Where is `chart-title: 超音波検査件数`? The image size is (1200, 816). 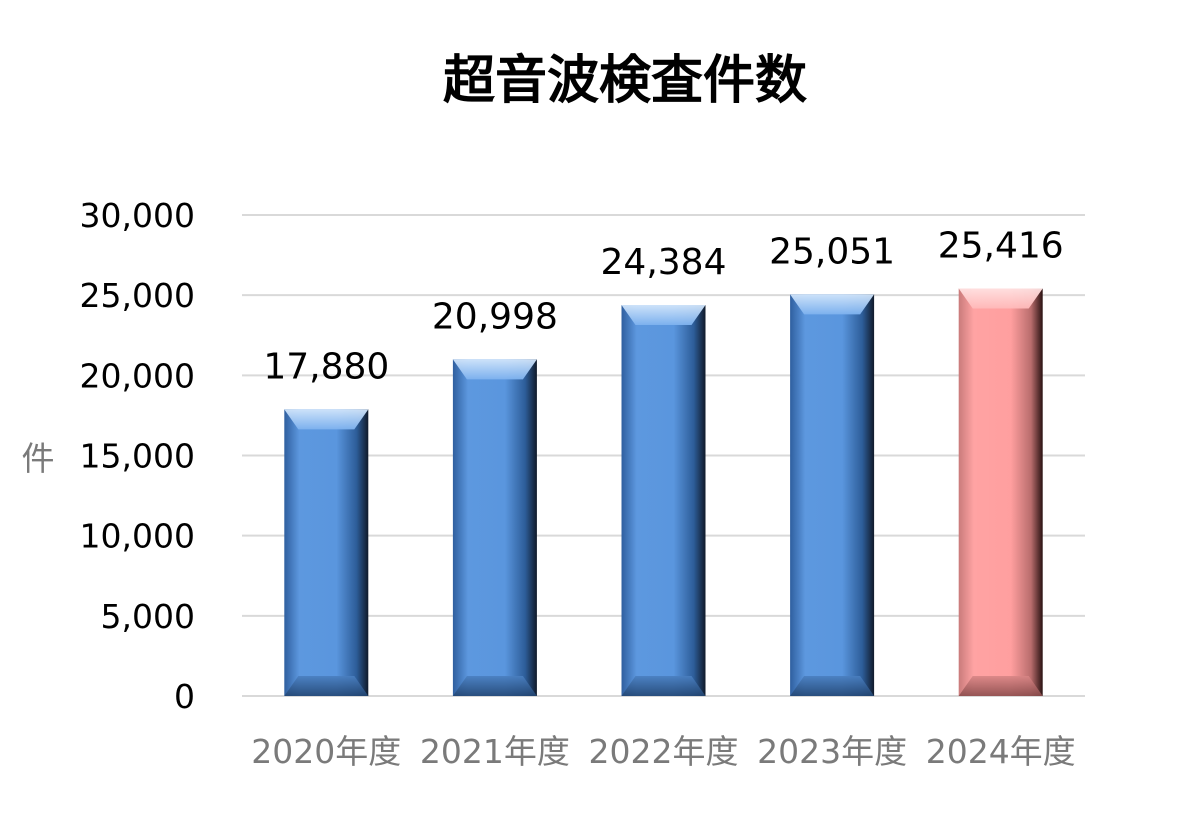
chart-title: 超音波検査件数 is located at coordinates (625, 81).